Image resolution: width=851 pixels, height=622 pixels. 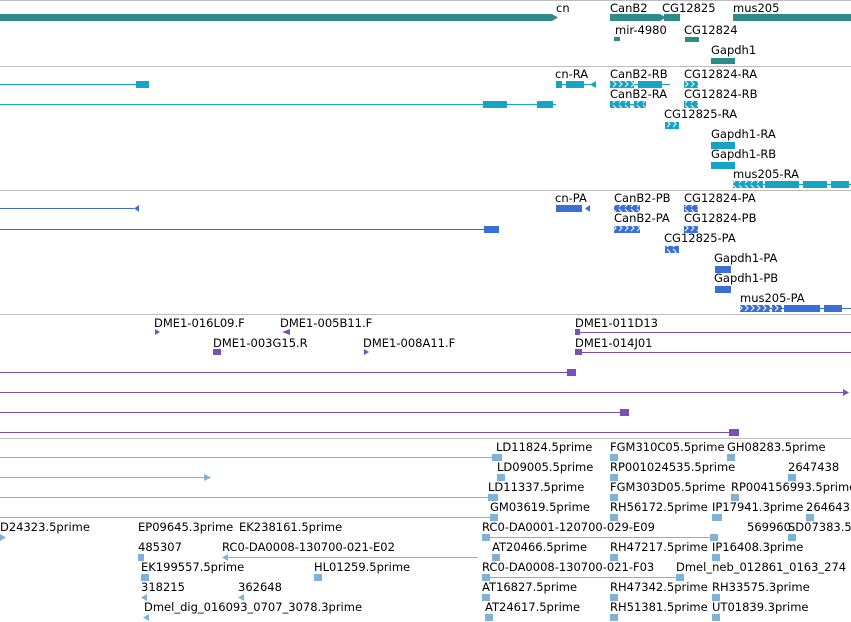 I want to click on gene-feature: Gapdh1, so click(x=733, y=53).